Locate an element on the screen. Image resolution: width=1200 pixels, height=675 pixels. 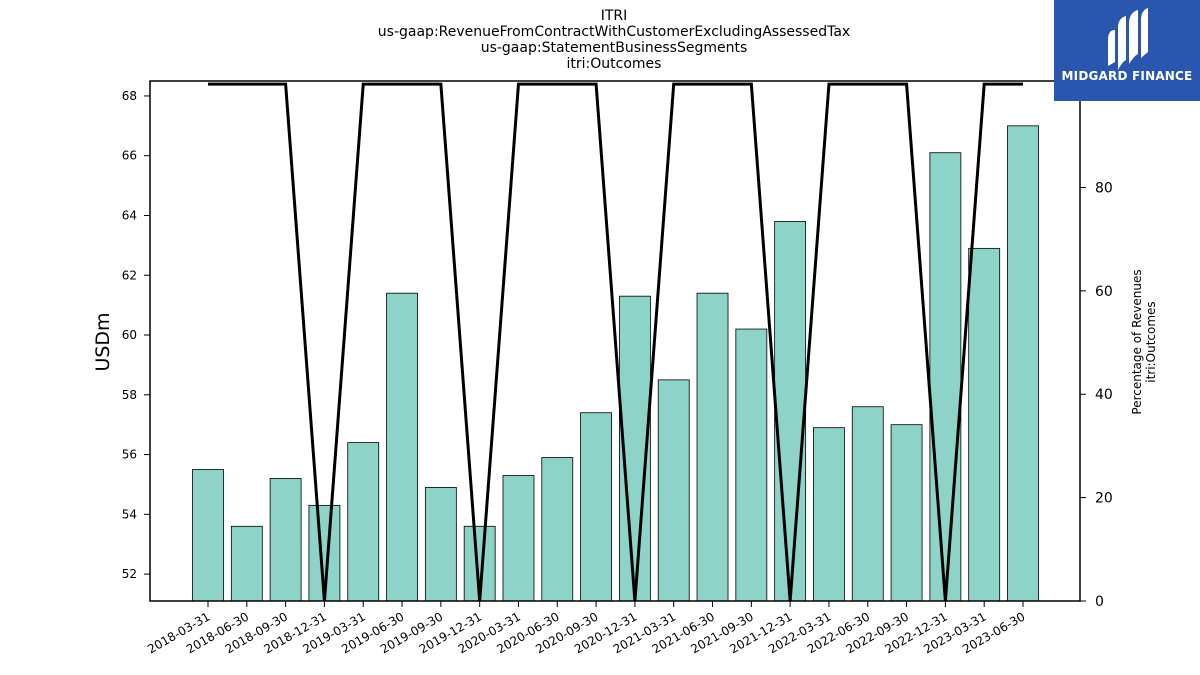
y2-axis-label-line: itri:Outcomes is located at coordinates (1151, 341).